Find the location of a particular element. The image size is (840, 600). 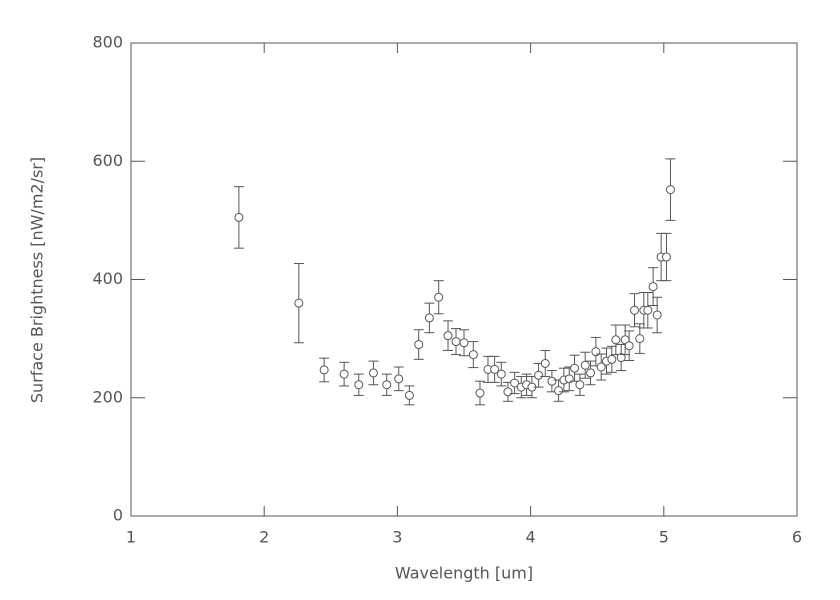

y-tick-label: 600 is located at coordinates (107, 160).